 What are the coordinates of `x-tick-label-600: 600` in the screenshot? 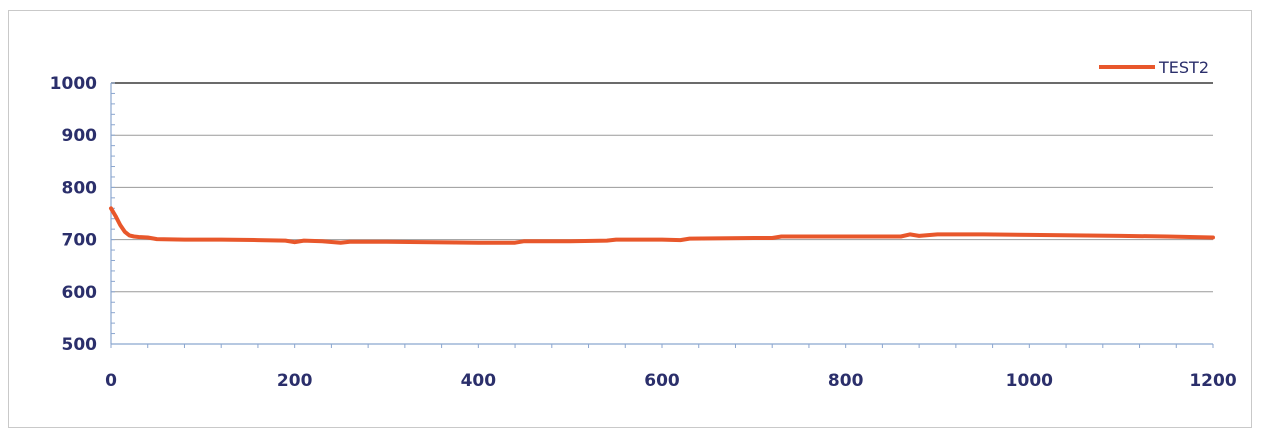 It's located at (662, 381).